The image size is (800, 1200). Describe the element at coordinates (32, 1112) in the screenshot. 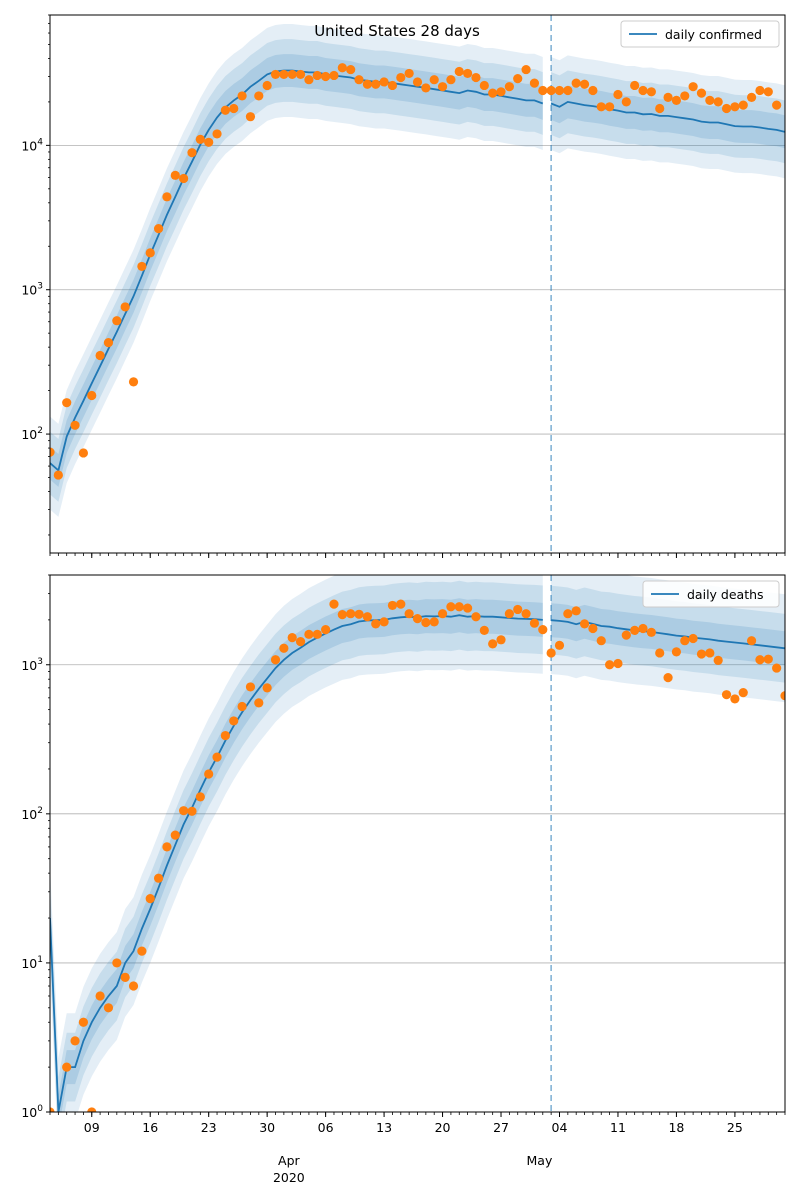

I see `y-tick-label: 10⁰` at that location.